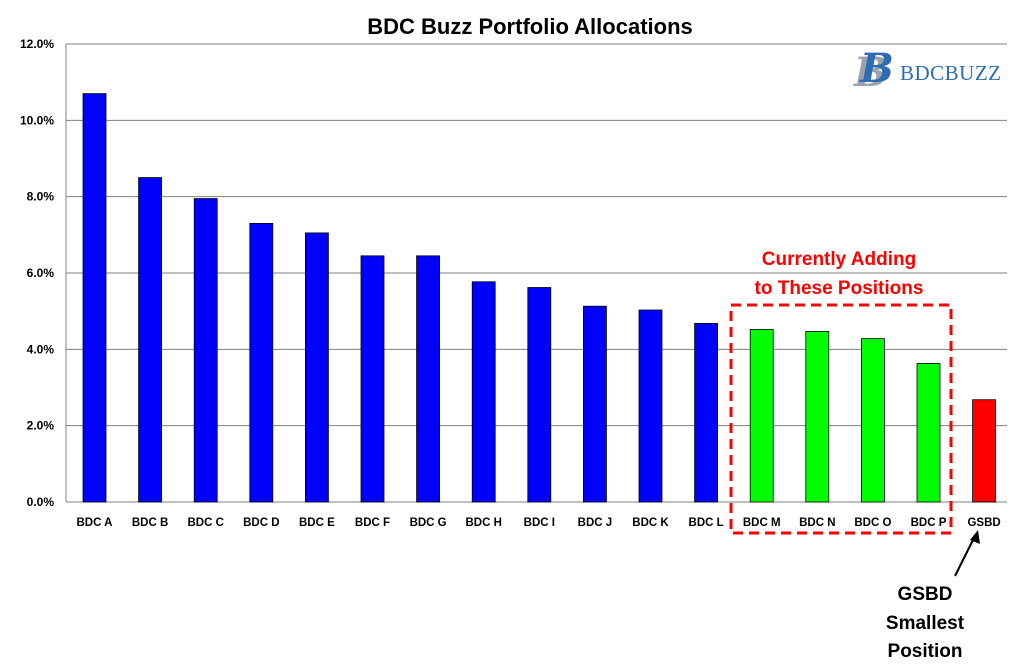 This screenshot has height=665, width=1010. Describe the element at coordinates (41, 197) in the screenshot. I see `y-tick-label: 8.0%` at that location.